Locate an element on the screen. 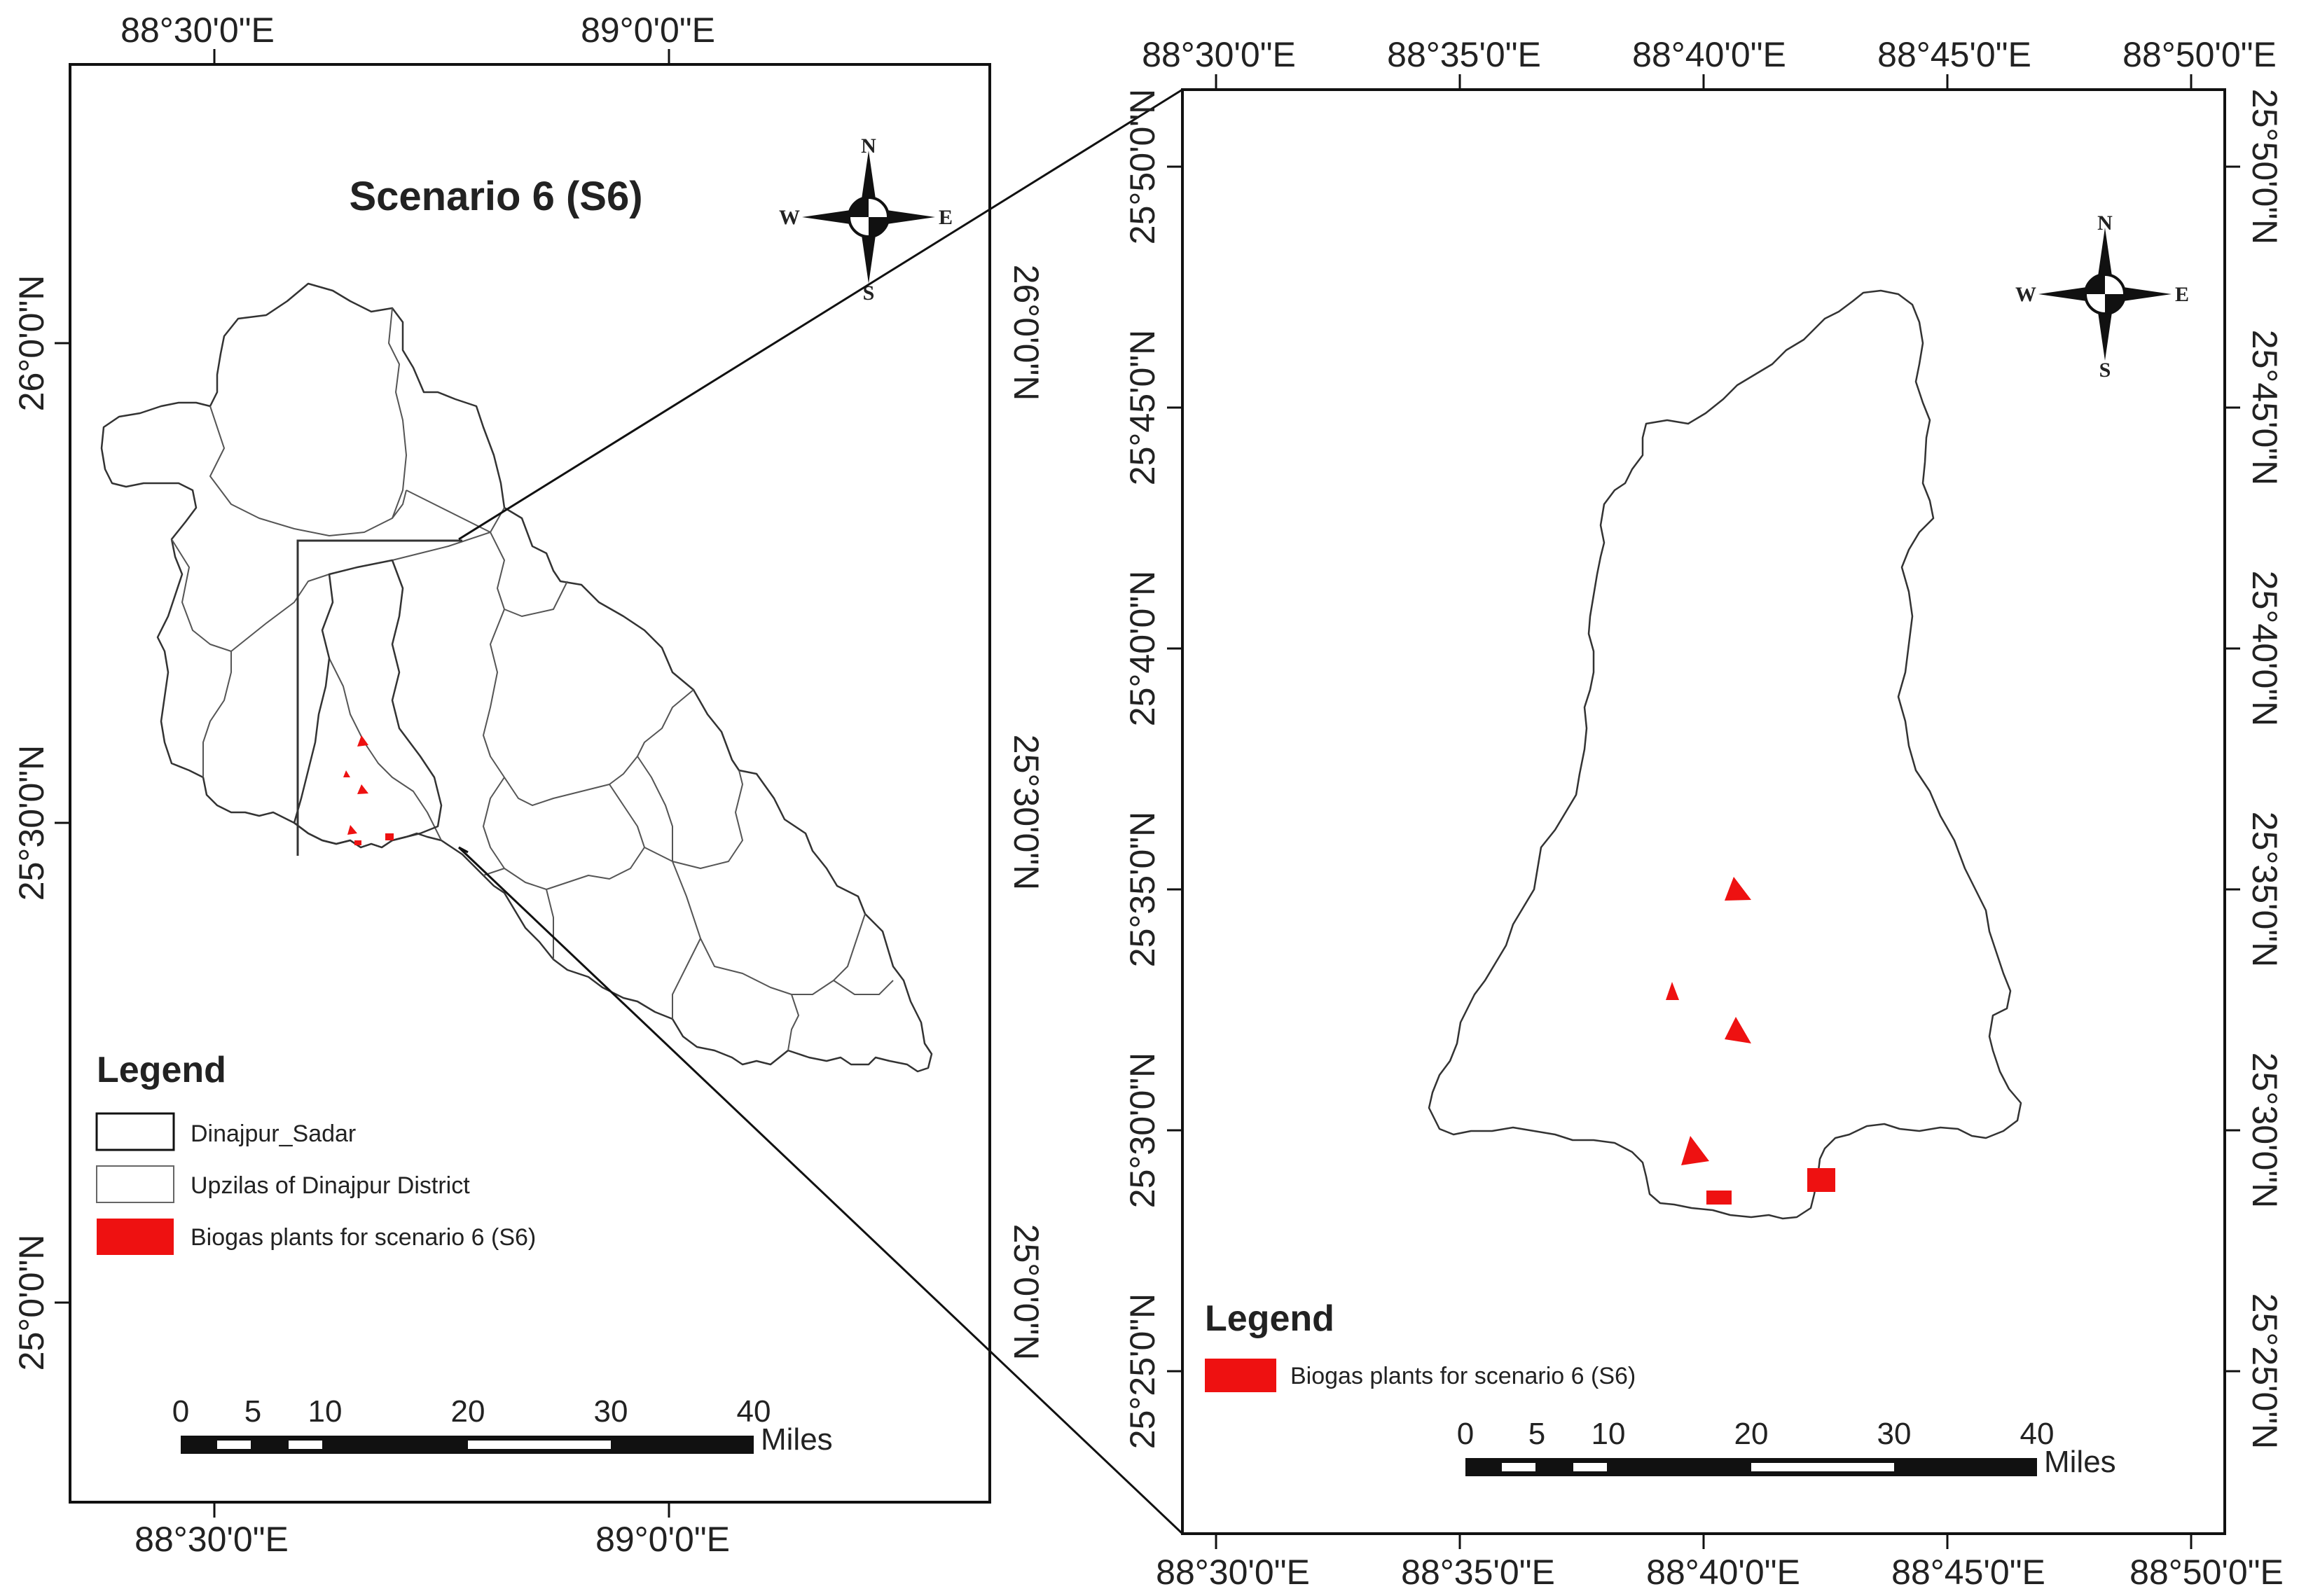  right-left-lat-label-4: 25°35'0"N is located at coordinates (1142, 889).